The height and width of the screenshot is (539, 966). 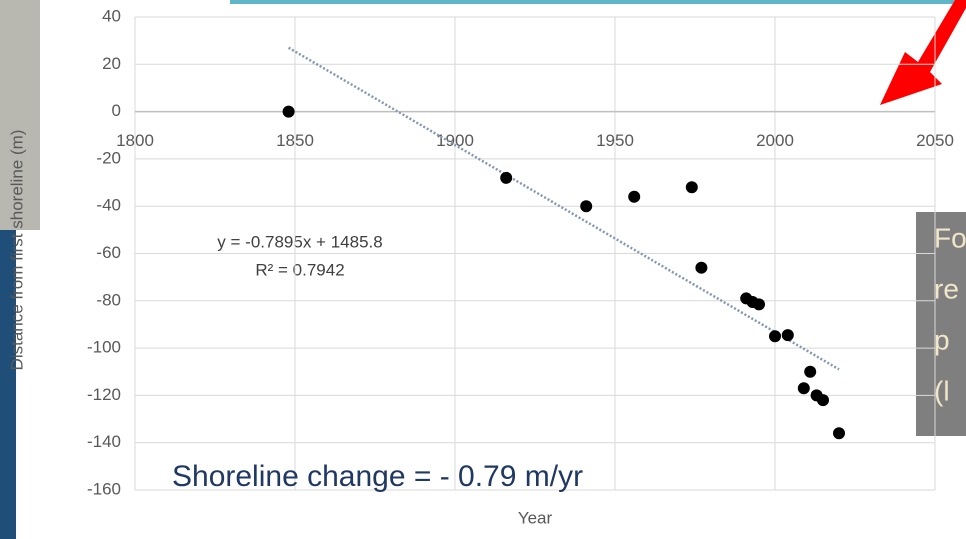 I want to click on callout-box, so click(x=941, y=324).